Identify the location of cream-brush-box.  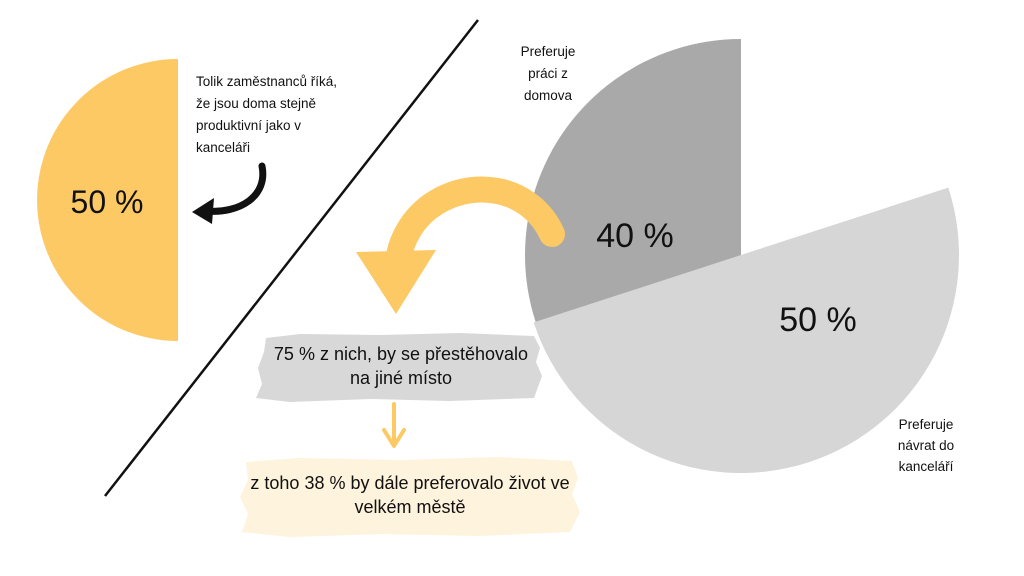
(410, 497).